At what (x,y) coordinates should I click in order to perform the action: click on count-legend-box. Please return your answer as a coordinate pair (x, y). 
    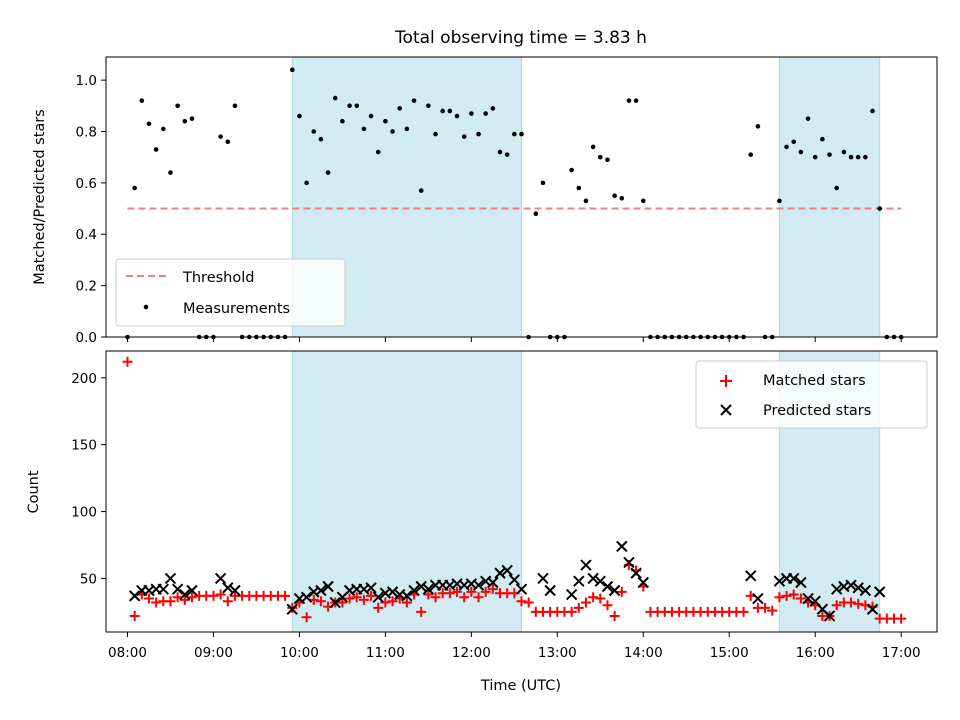
    Looking at the image, I should click on (811, 394).